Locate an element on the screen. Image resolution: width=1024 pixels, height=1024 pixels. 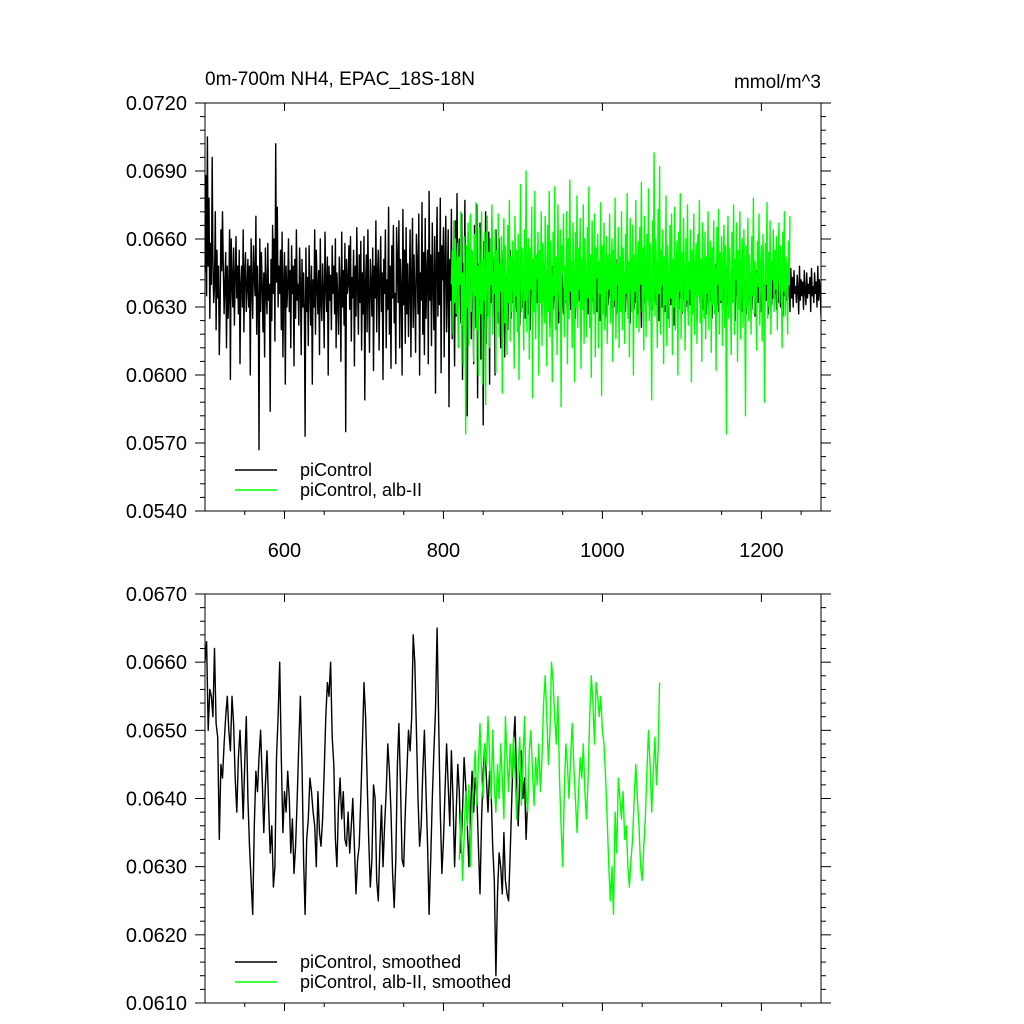
top-y-tick-label-5: 0.0690 is located at coordinates (156, 172).